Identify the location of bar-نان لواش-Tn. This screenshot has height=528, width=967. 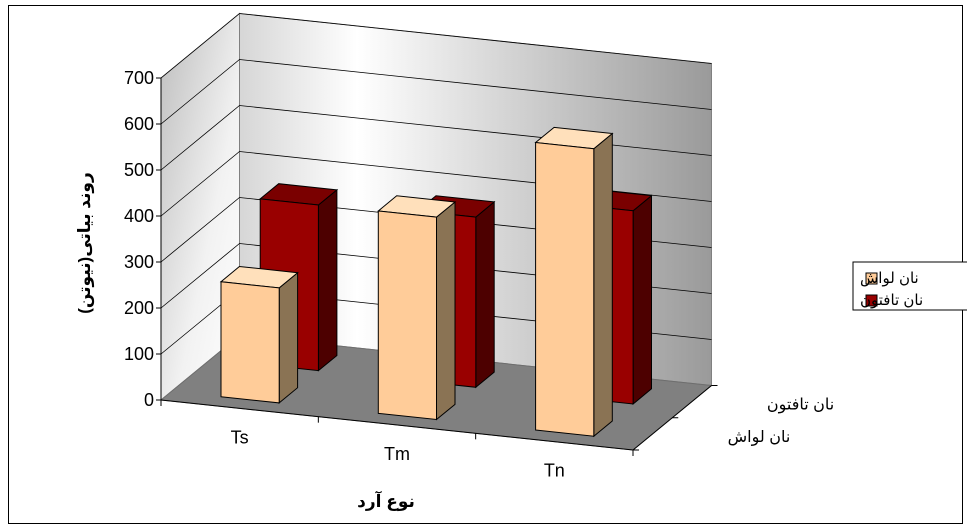
(574, 282).